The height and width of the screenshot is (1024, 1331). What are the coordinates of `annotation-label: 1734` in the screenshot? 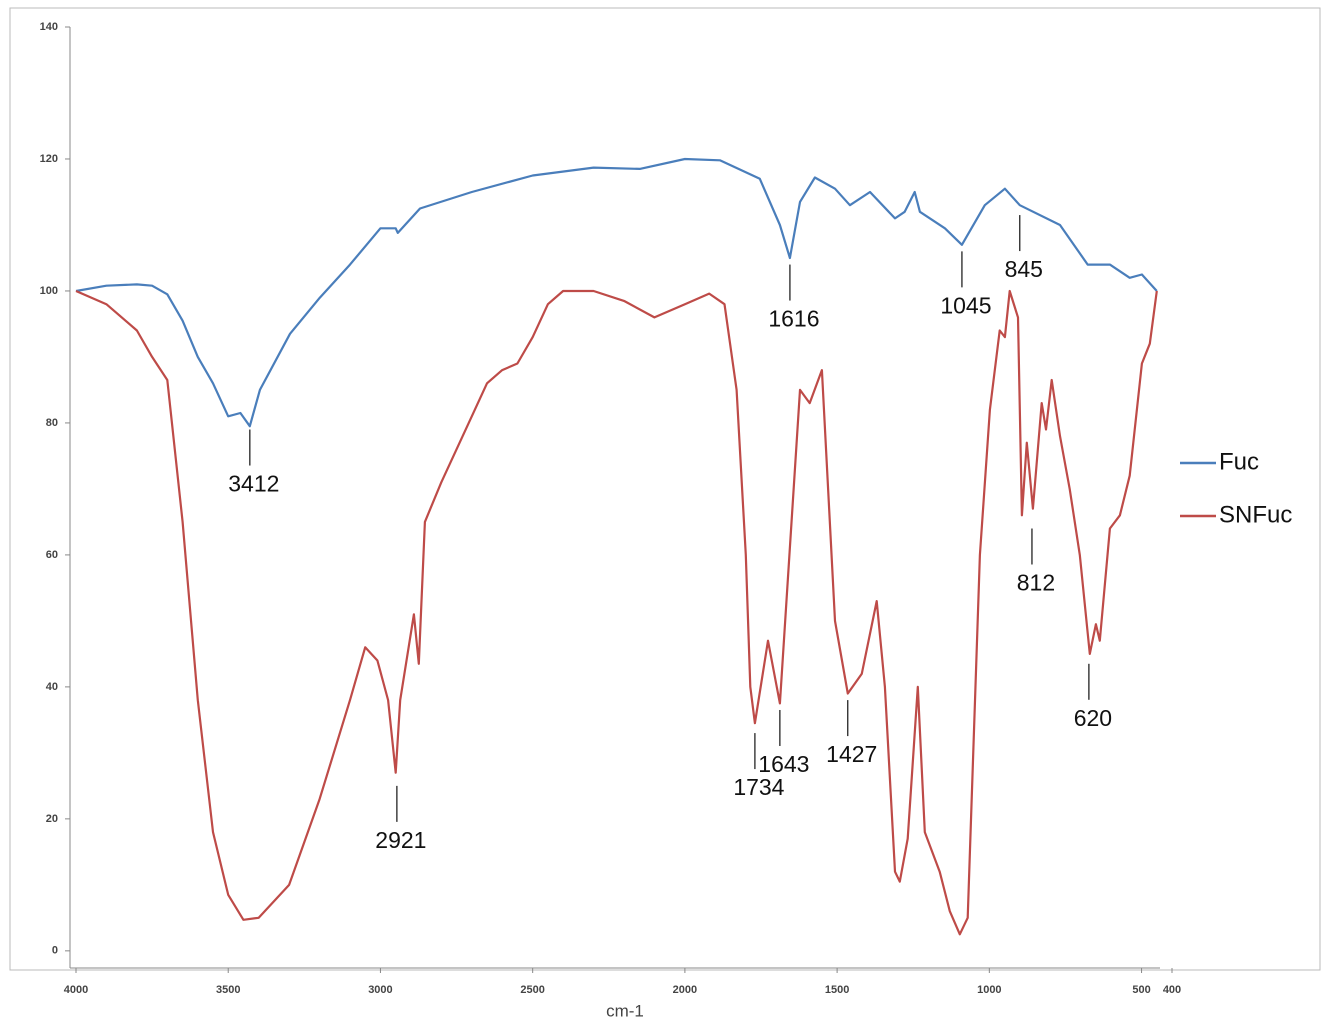 It's located at (758, 787).